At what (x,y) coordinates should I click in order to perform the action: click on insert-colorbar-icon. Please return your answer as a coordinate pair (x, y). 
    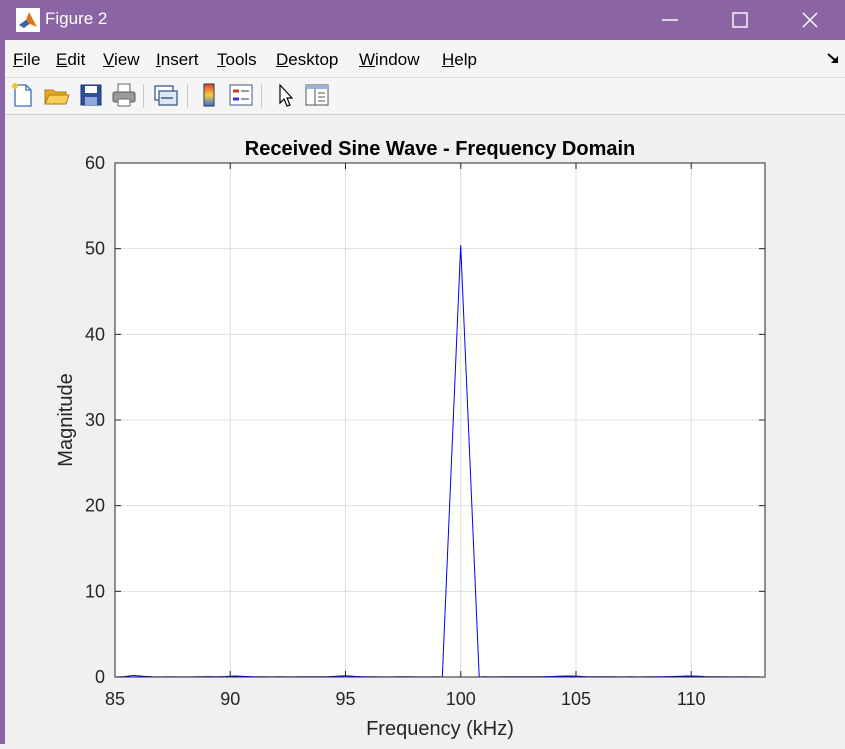
    Looking at the image, I should click on (209, 95).